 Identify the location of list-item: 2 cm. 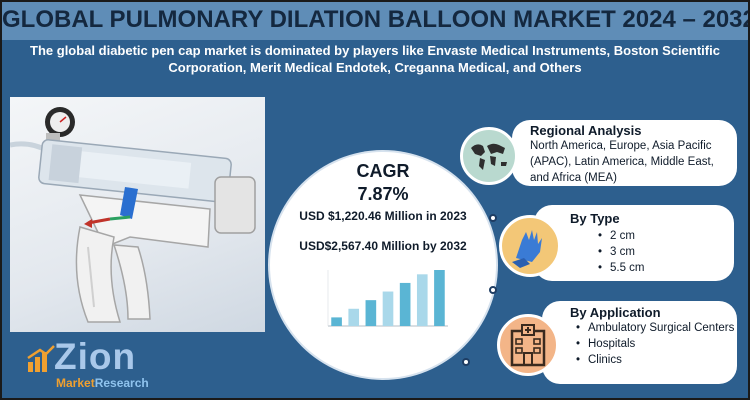
(664, 236).